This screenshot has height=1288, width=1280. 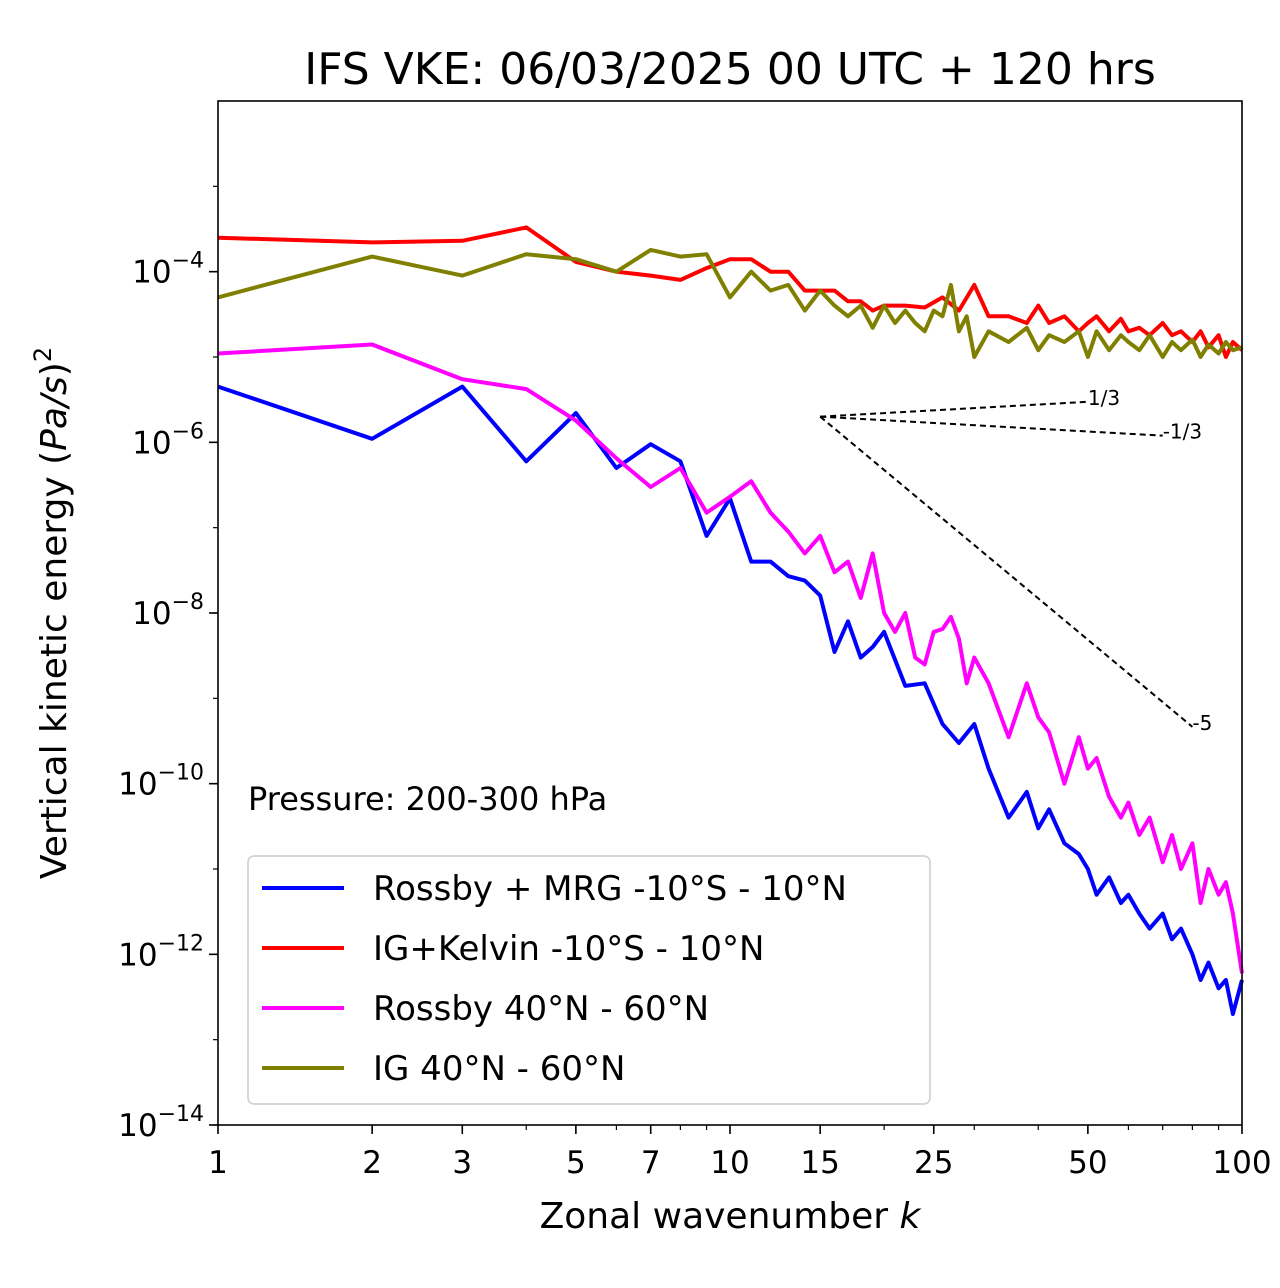 What do you see at coordinates (729, 1163) in the screenshot?
I see `x-tick-label: 10` at bounding box center [729, 1163].